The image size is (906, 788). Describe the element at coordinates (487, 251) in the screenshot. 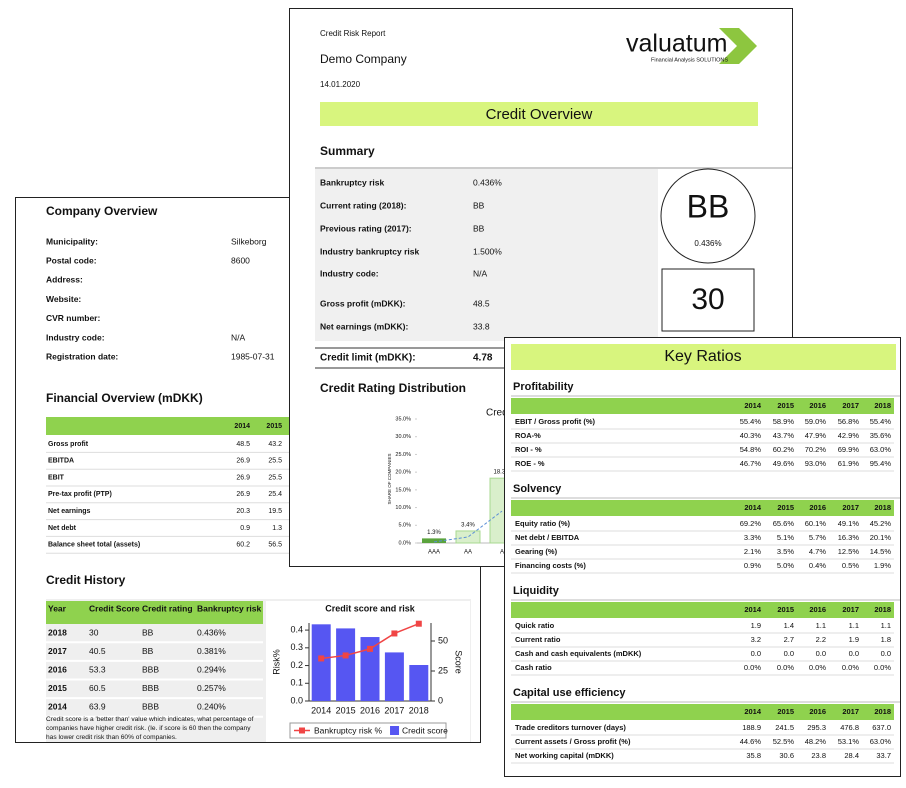

I see `field-value: 1.500%` at that location.